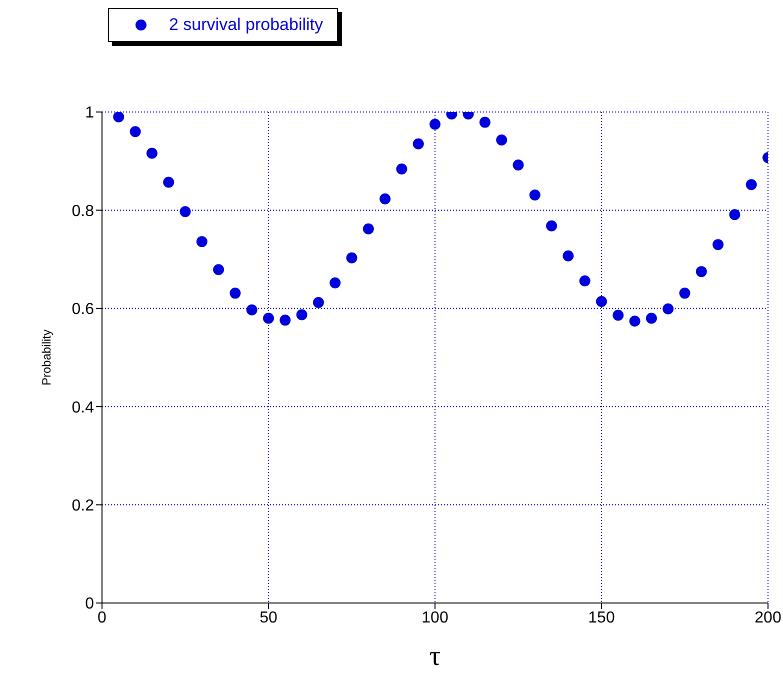 The height and width of the screenshot is (680, 783). What do you see at coordinates (601, 617) in the screenshot?
I see `x-tick-label: 150` at bounding box center [601, 617].